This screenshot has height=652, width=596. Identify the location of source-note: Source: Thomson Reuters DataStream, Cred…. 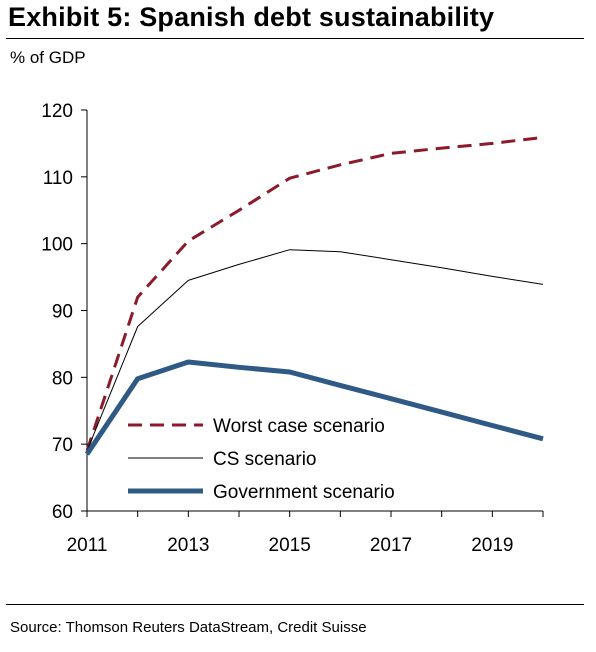
(188, 627).